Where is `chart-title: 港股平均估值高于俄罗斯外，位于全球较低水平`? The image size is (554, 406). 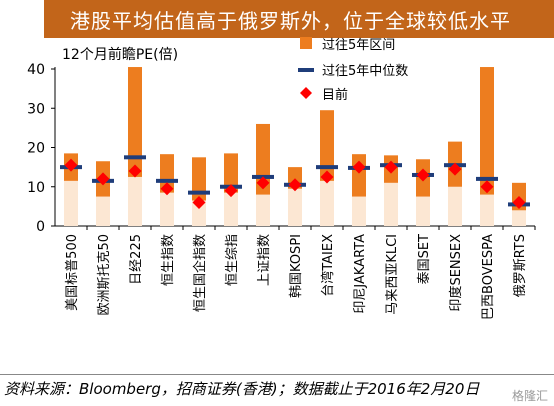
chart-title: 港股平均估值高于俄罗斯外，位于全球较低水平 is located at coordinates (290, 21).